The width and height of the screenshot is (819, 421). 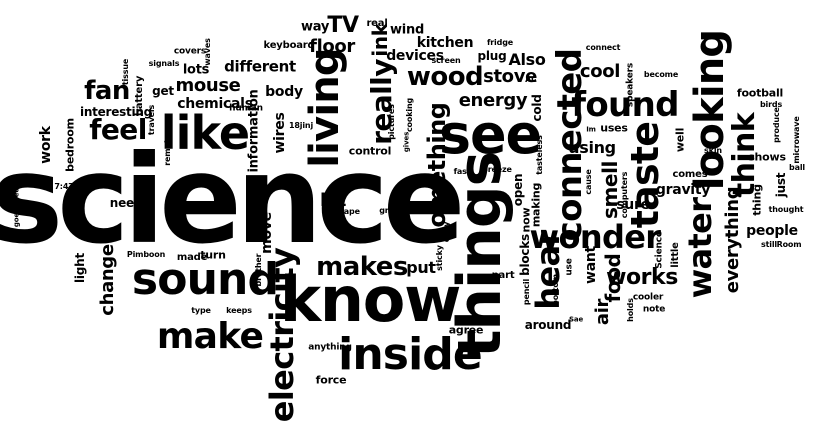 What do you see at coordinates (213, 255) in the screenshot?
I see `word-turn: turn` at bounding box center [213, 255].